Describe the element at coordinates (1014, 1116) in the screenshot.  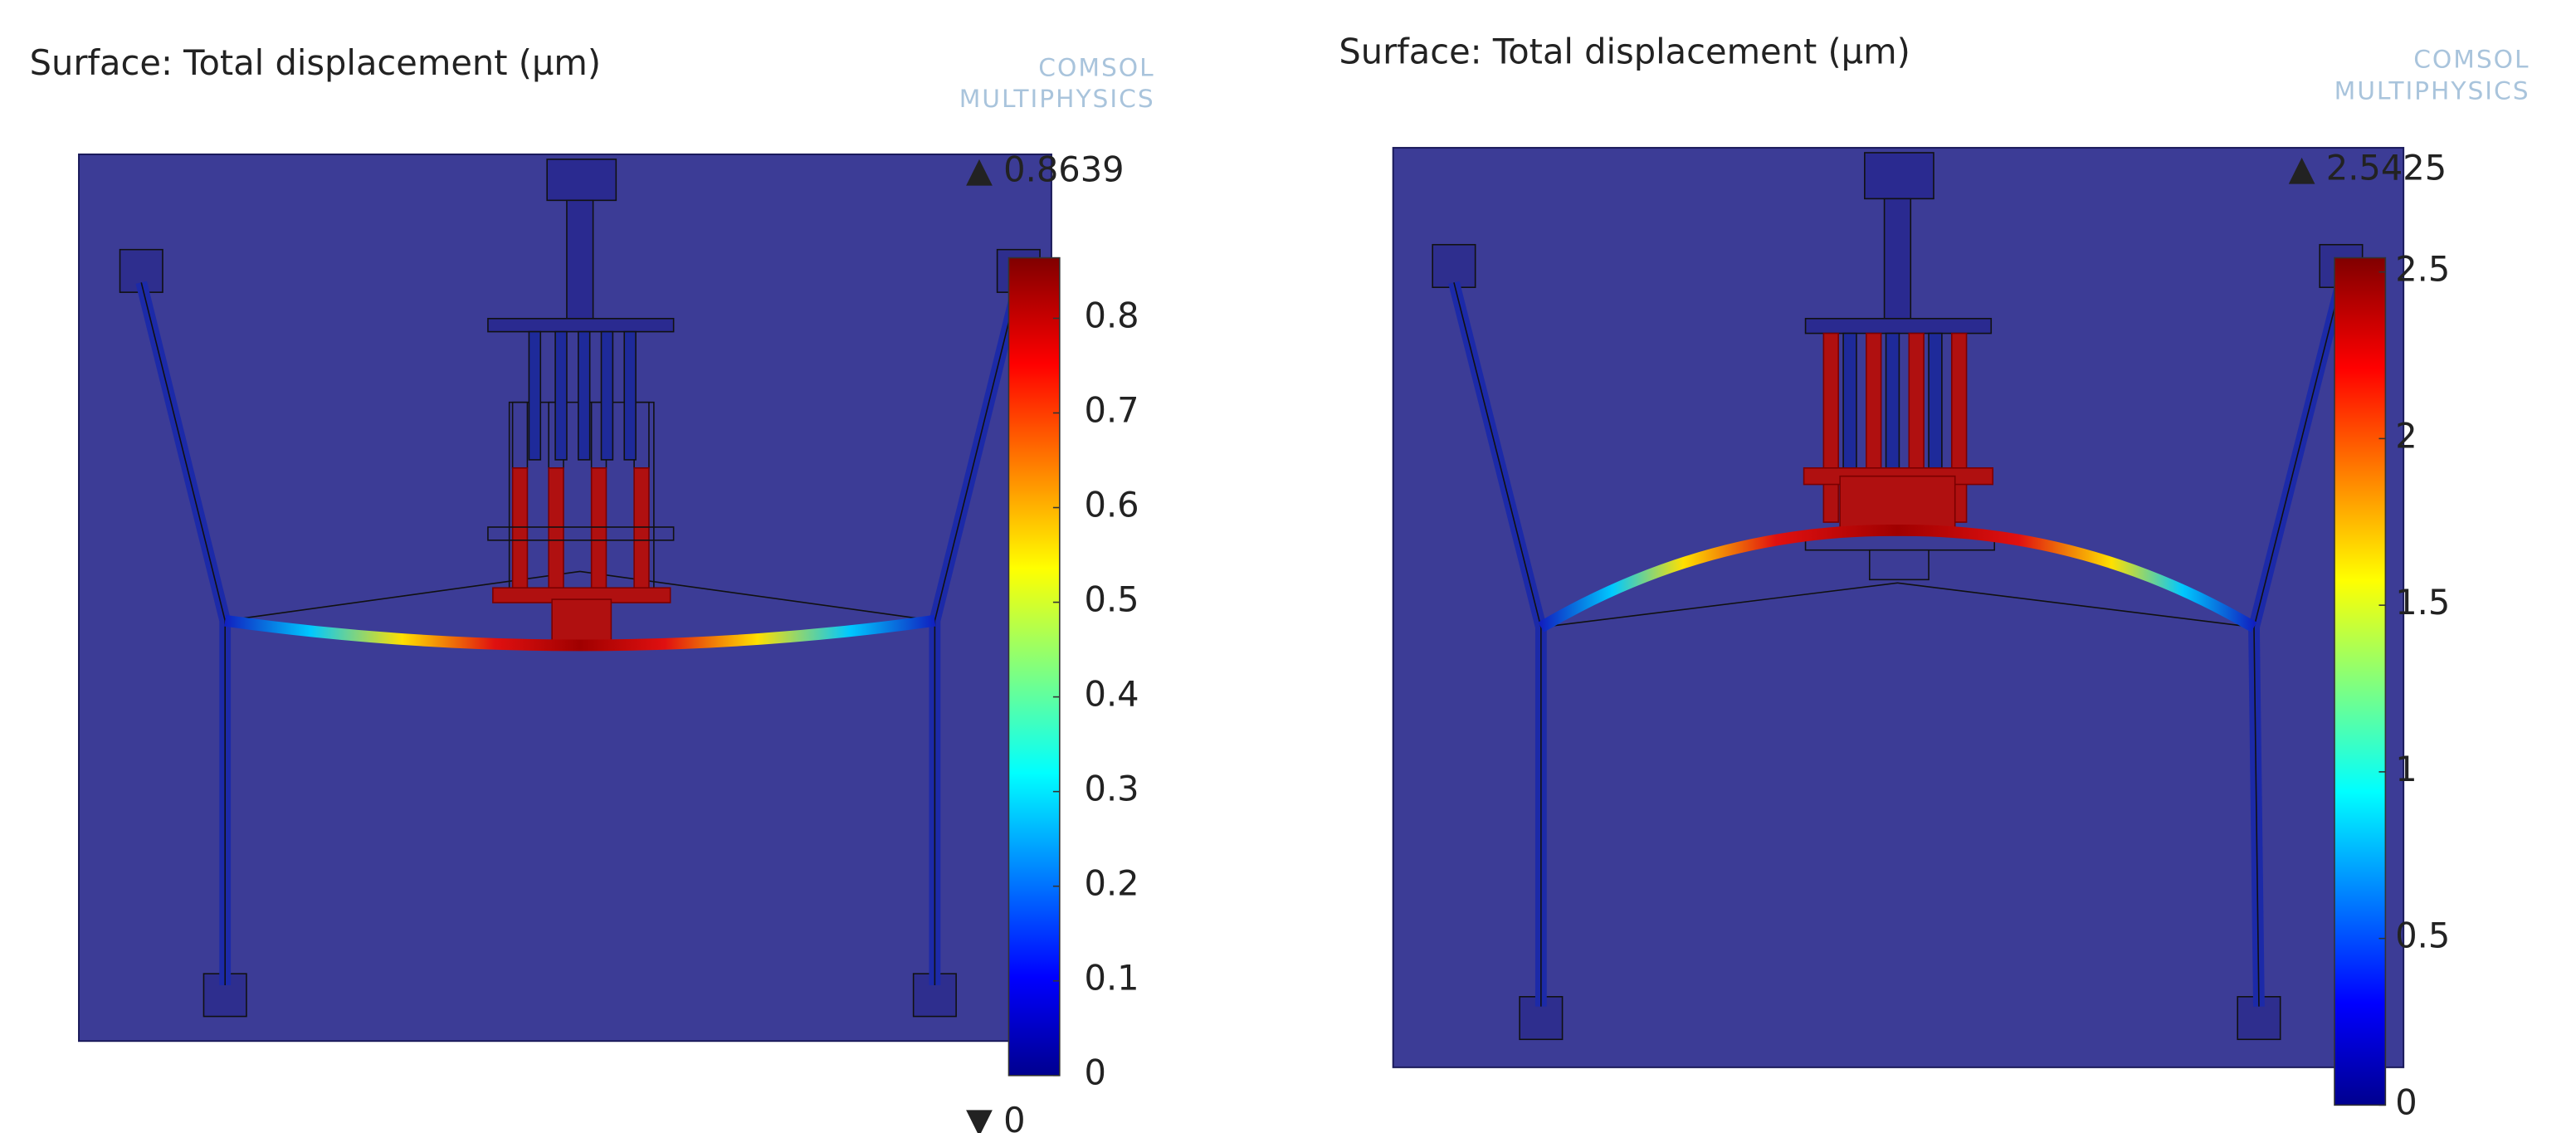
I see `min-value: 0` at that location.